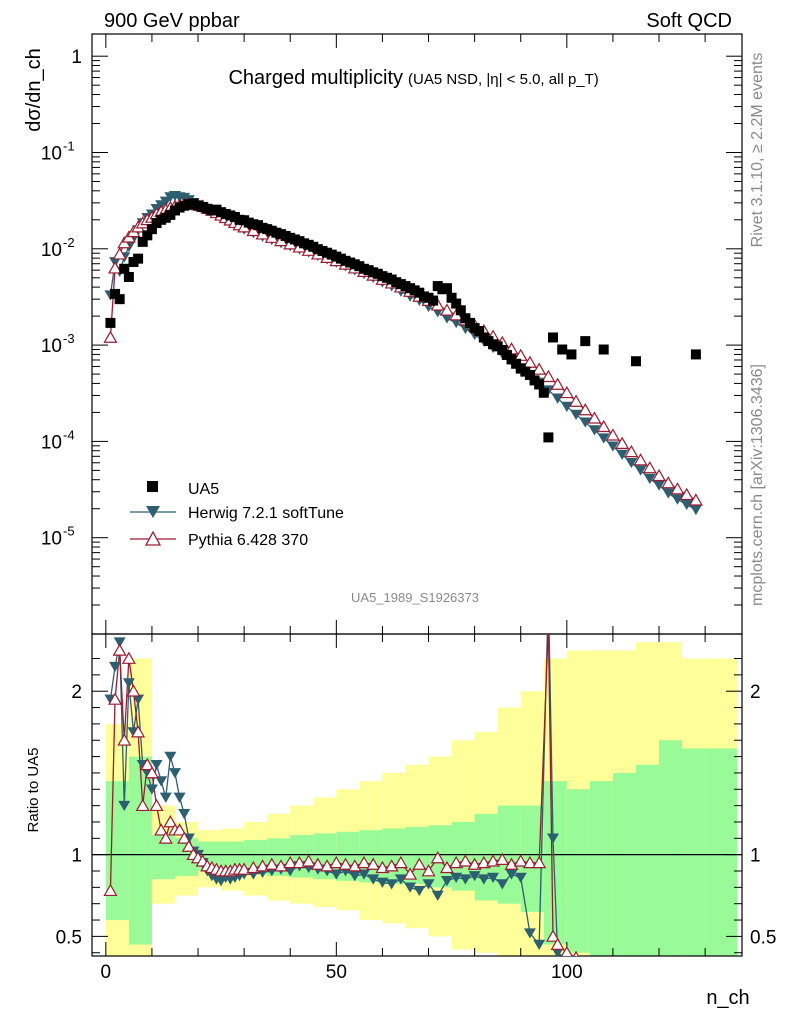 The image size is (786, 1024). I want to click on legend-herwig-marker, so click(153, 512).